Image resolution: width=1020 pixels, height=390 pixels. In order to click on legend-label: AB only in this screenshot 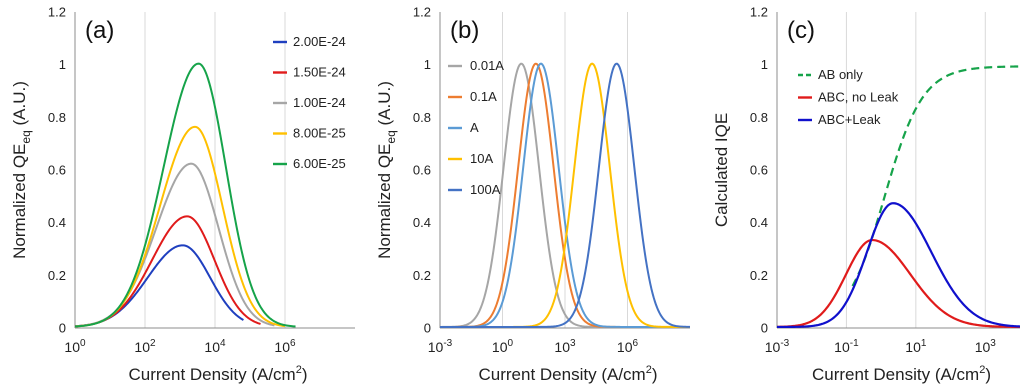, I will do `click(840, 74)`.